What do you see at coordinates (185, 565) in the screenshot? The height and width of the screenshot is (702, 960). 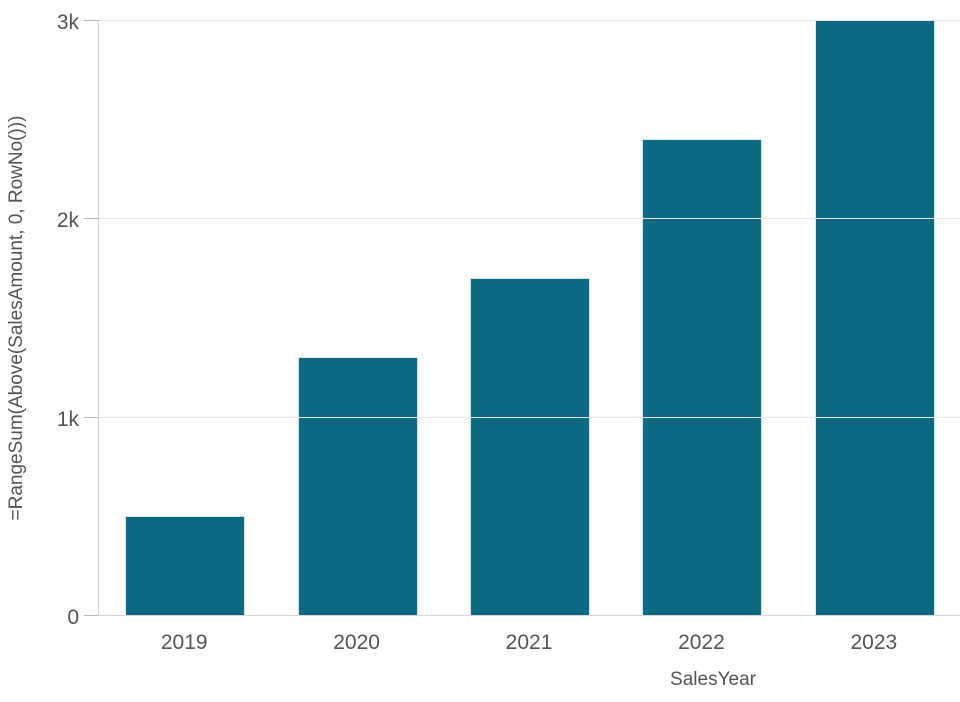 I see `bar-2019` at bounding box center [185, 565].